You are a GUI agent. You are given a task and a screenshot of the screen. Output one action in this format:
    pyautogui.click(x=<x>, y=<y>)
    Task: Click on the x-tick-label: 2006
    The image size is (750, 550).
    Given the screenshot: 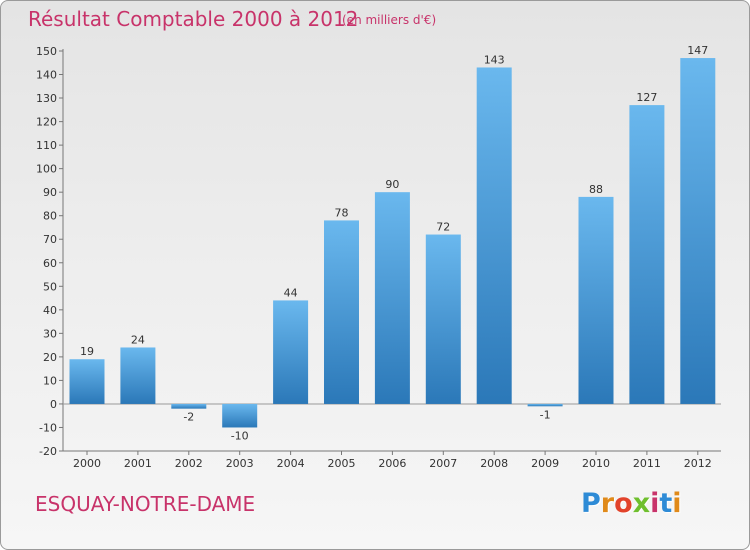 What is the action you would take?
    pyautogui.click(x=392, y=463)
    